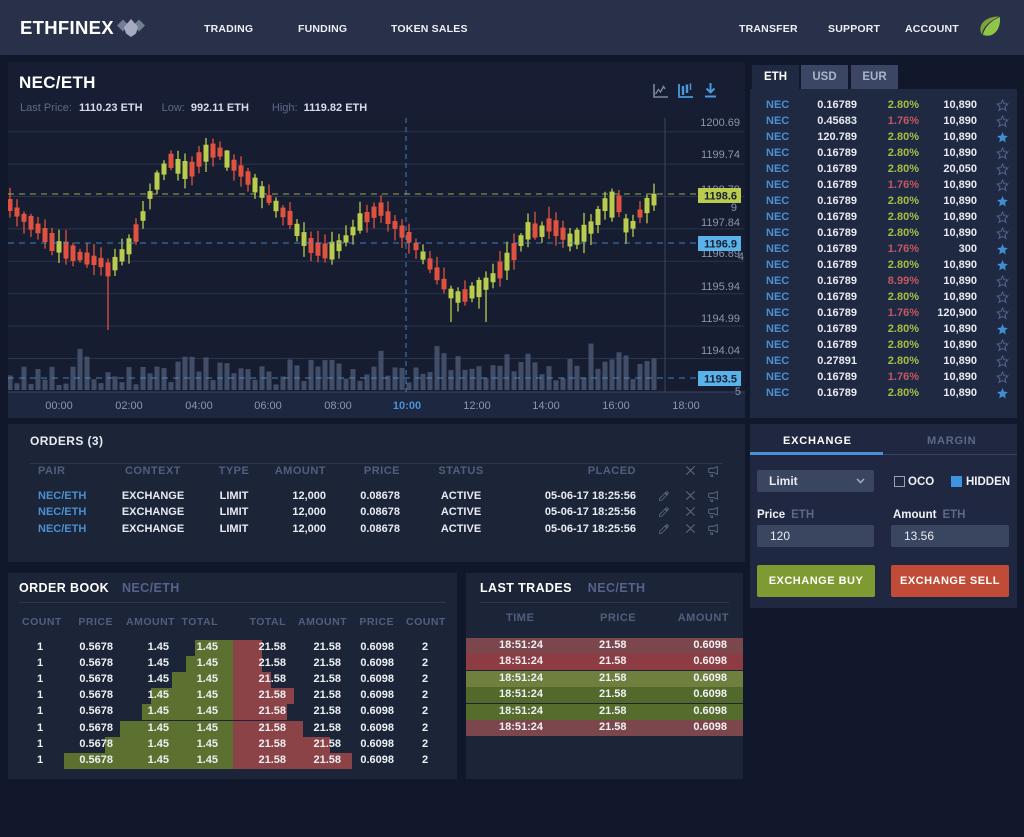 The image size is (1024, 837). Describe the element at coordinates (720, 155) in the screenshot. I see `svg-text: 1199.74` at that location.